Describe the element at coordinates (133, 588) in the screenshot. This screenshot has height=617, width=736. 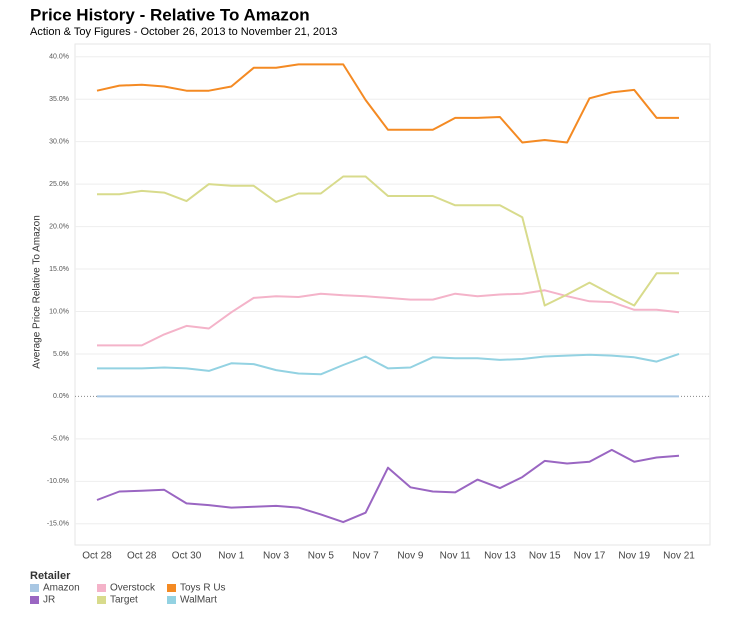
I see `legend-label: Overstock` at that location.